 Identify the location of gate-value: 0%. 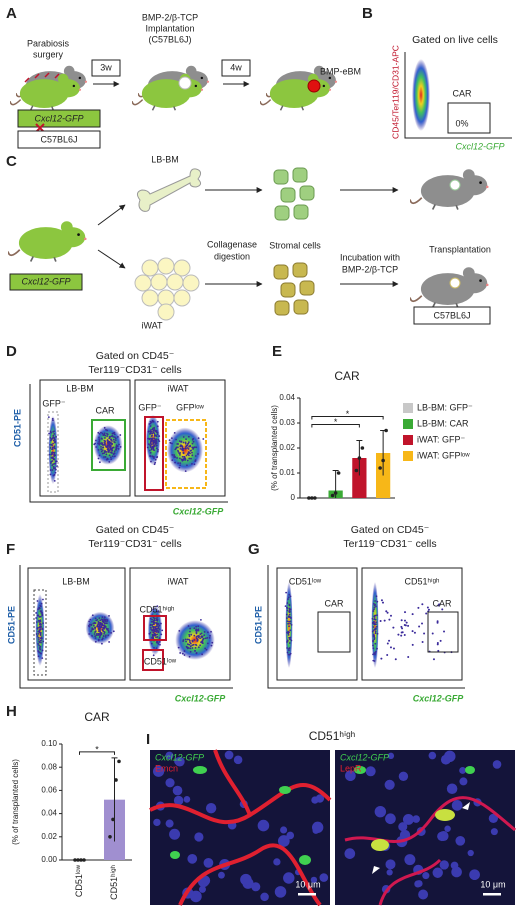
(461, 123).